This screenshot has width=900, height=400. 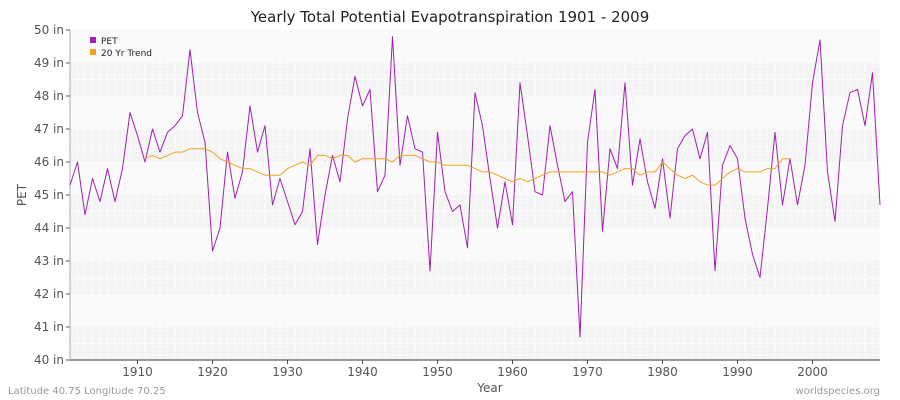 I want to click on legend-trend-label: 20 Yr Trend, so click(x=126, y=54).